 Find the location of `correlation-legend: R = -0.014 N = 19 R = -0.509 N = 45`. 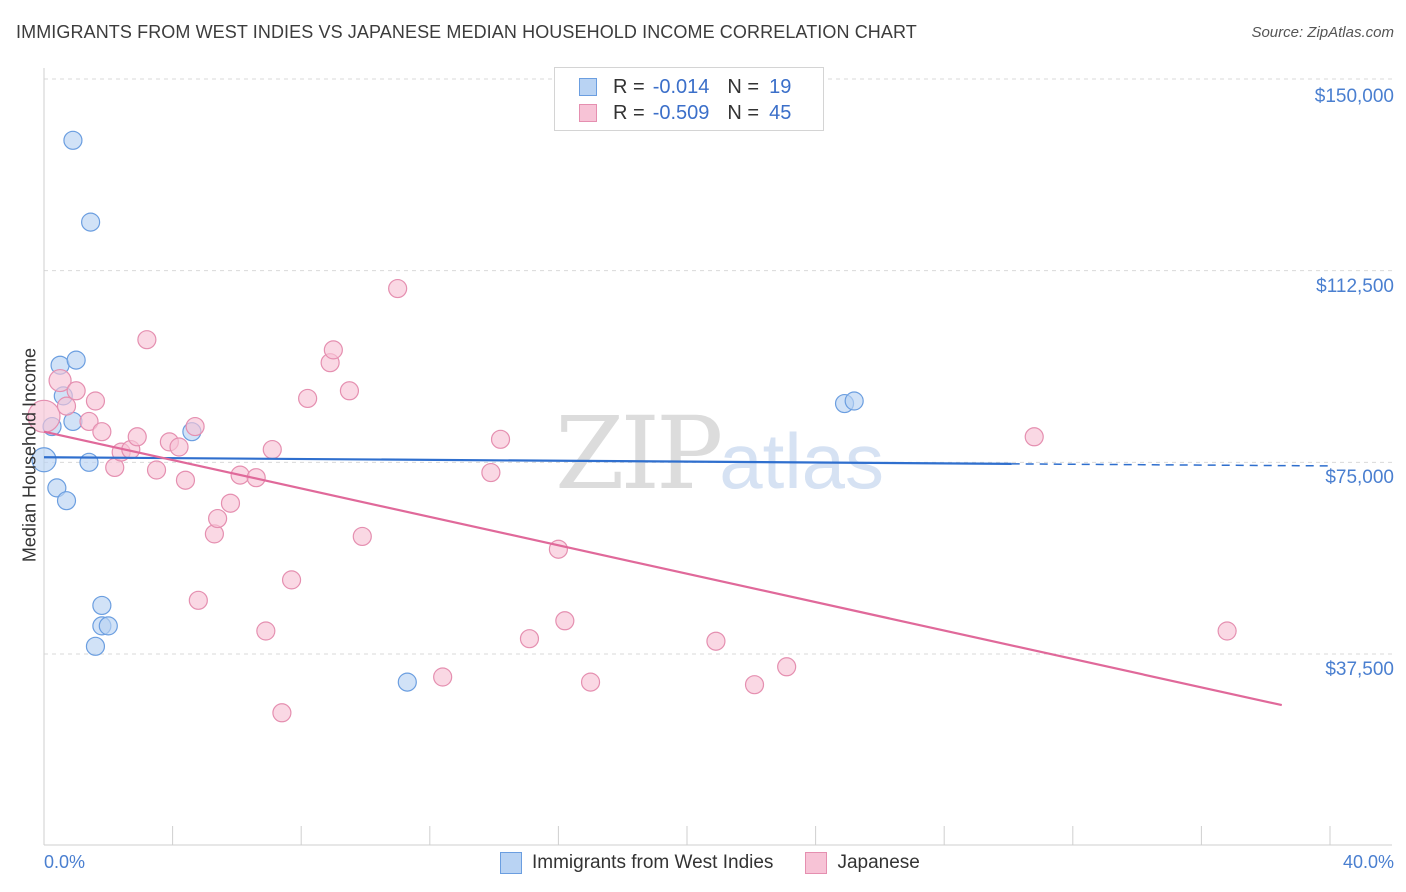

correlation-legend: R = -0.014 N = 19 R = -0.509 N = 45 is located at coordinates (689, 99).